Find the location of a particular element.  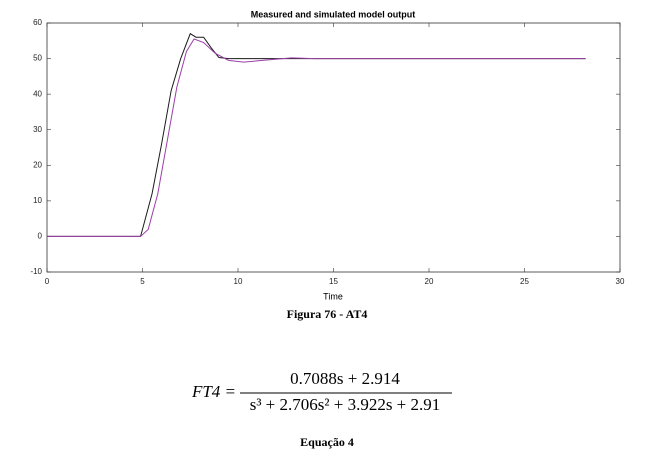

equation-lhs: FT4 = is located at coordinates (213, 391).